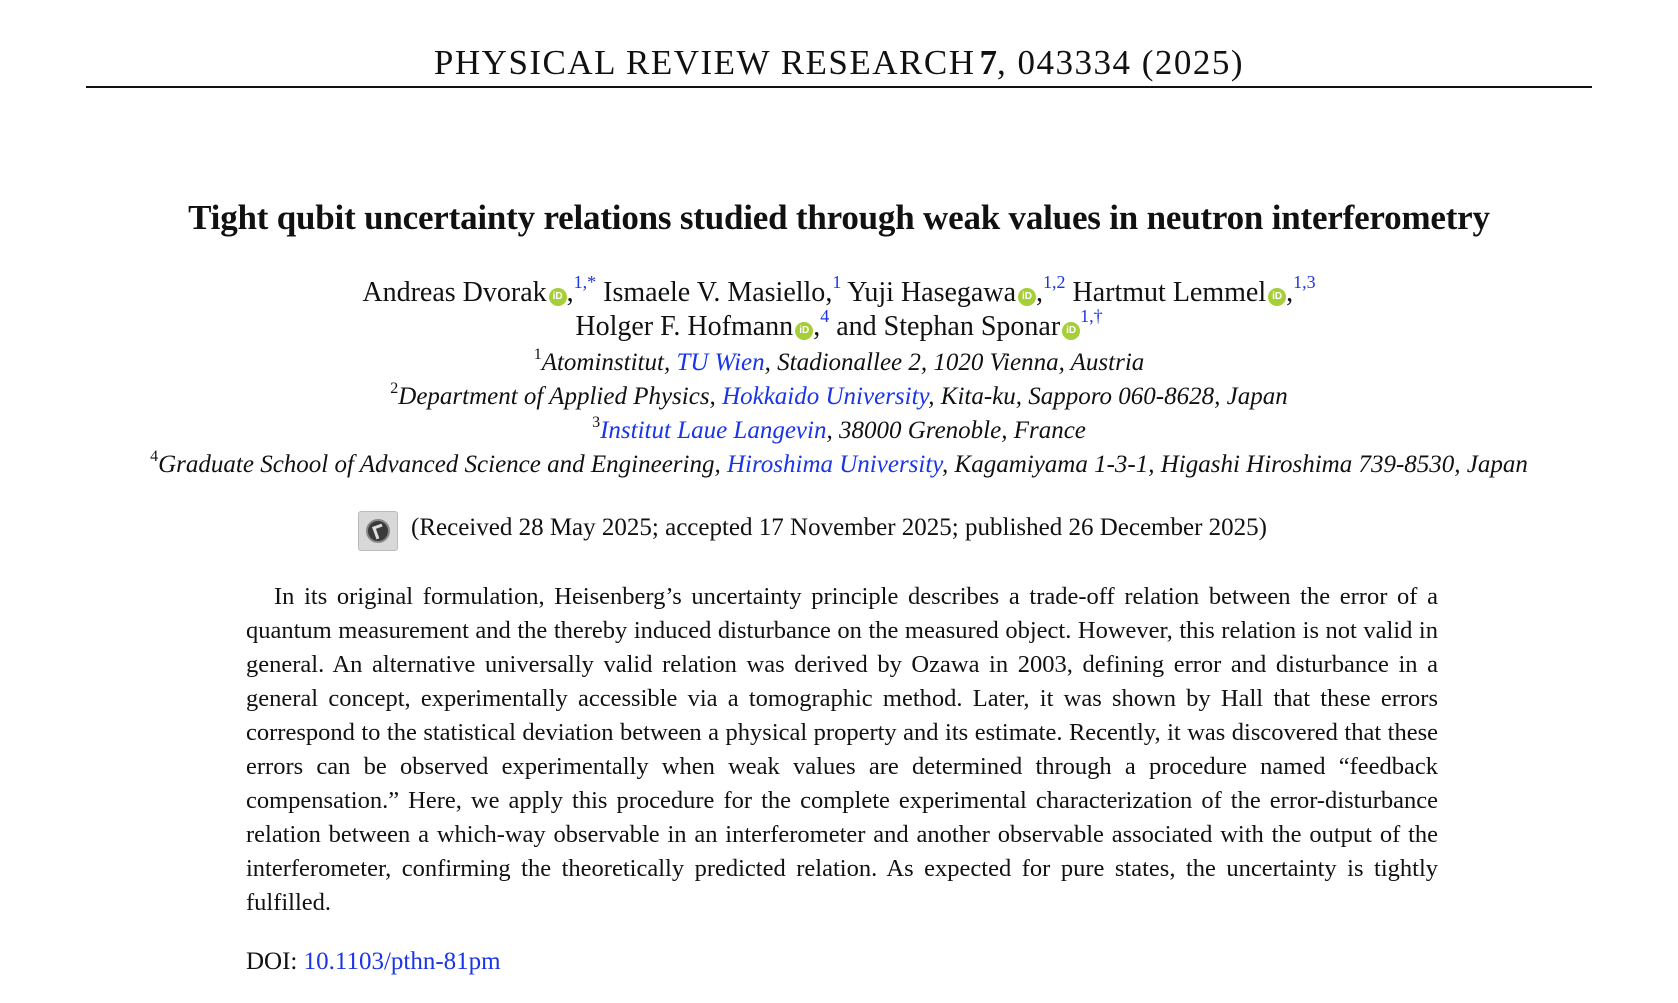 Image resolution: width=1678 pixels, height=1003 pixels. What do you see at coordinates (954, 362) in the screenshot?
I see `affiliation-text: , Stadionallee 2, 1020 Vienna, Austria` at bounding box center [954, 362].